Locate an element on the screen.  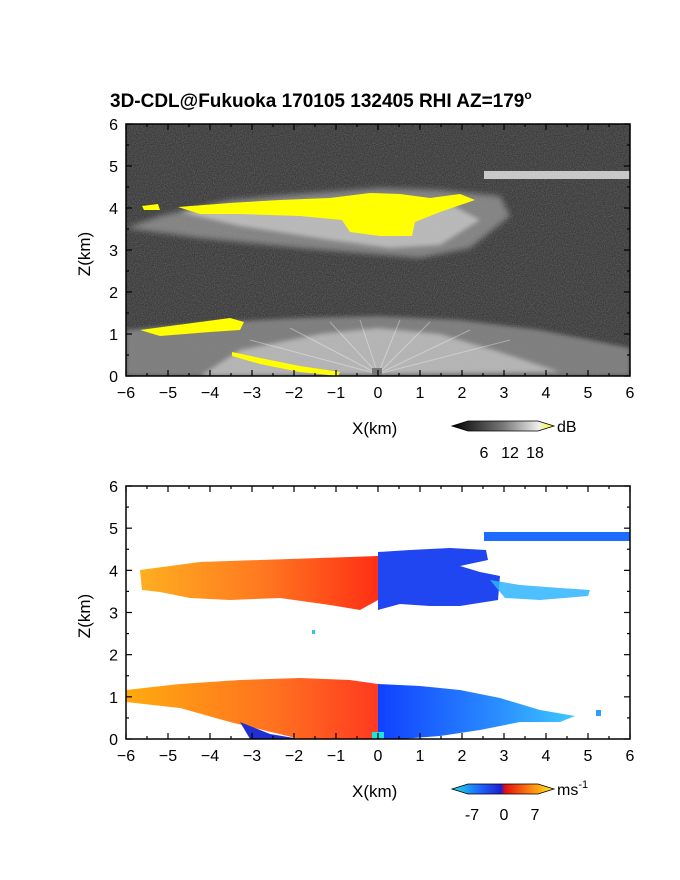
top-yellow-upper is located at coordinates (326, 214).